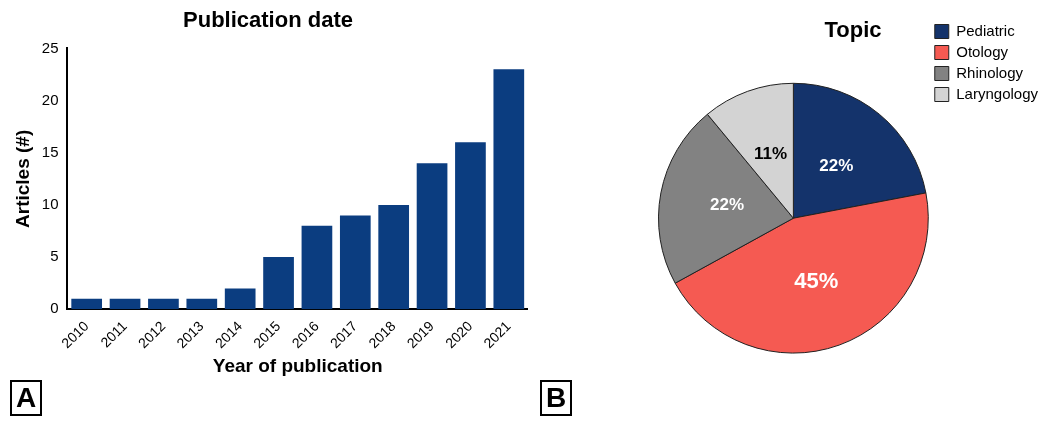 The height and width of the screenshot is (426, 1058). I want to click on y-tick-label: 0, so click(54, 308).